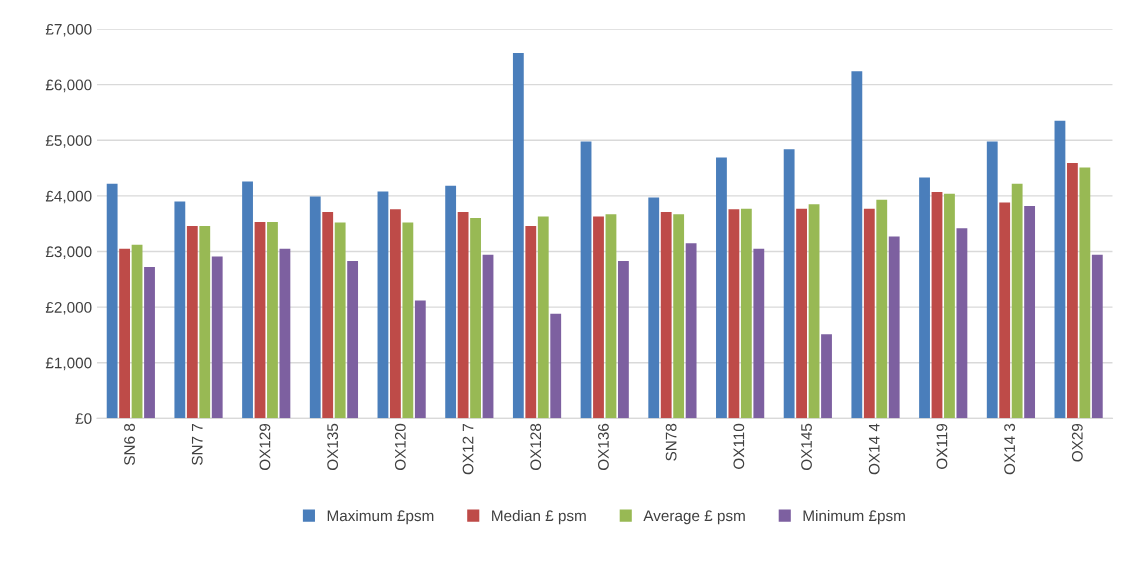  Describe the element at coordinates (380, 517) in the screenshot. I see `legend-label: Maximum £psm` at that location.